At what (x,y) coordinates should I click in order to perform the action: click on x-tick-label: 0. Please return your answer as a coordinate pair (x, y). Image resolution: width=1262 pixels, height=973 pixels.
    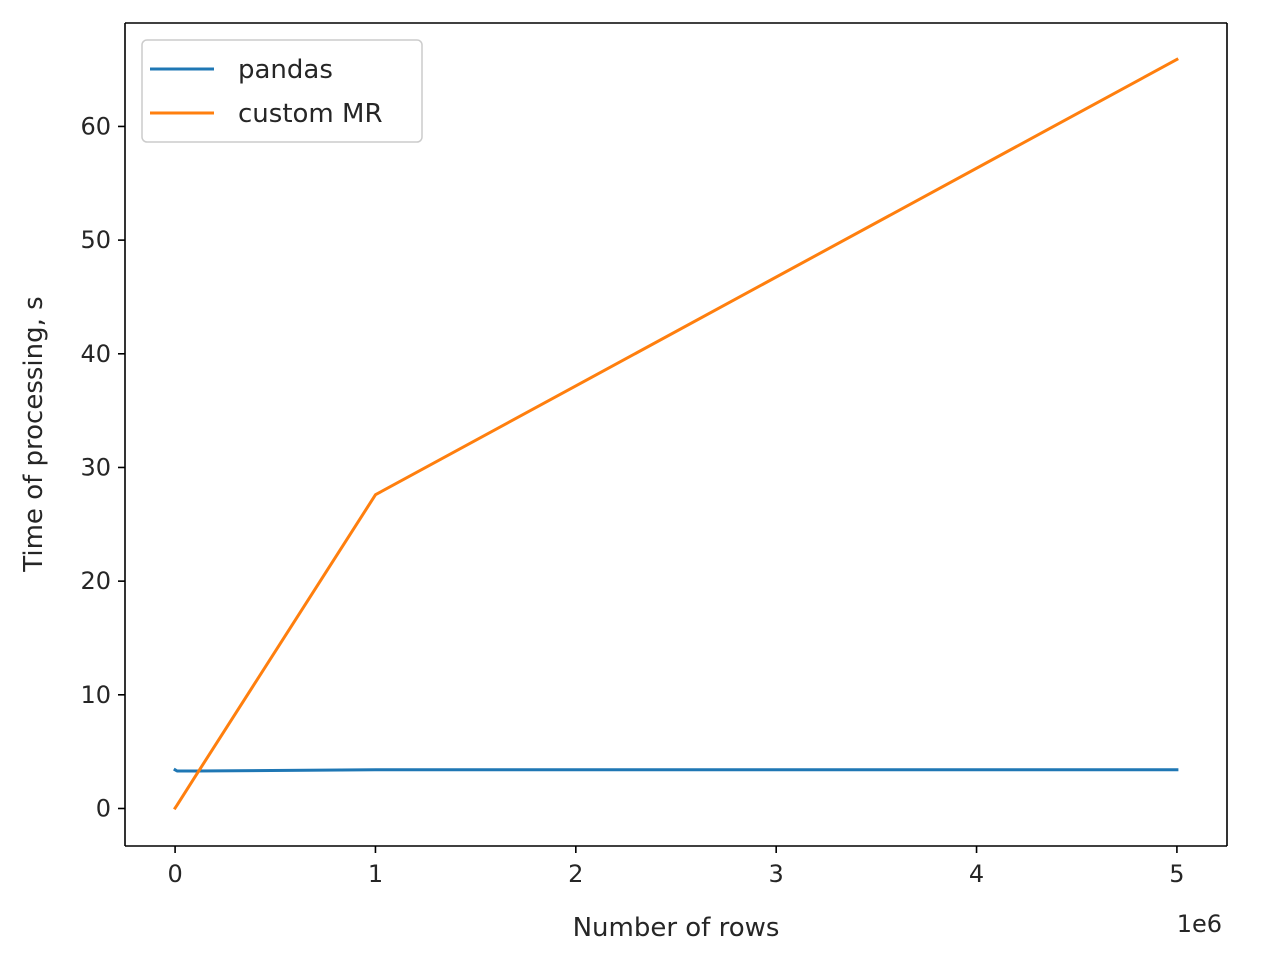
    Looking at the image, I should click on (174, 874).